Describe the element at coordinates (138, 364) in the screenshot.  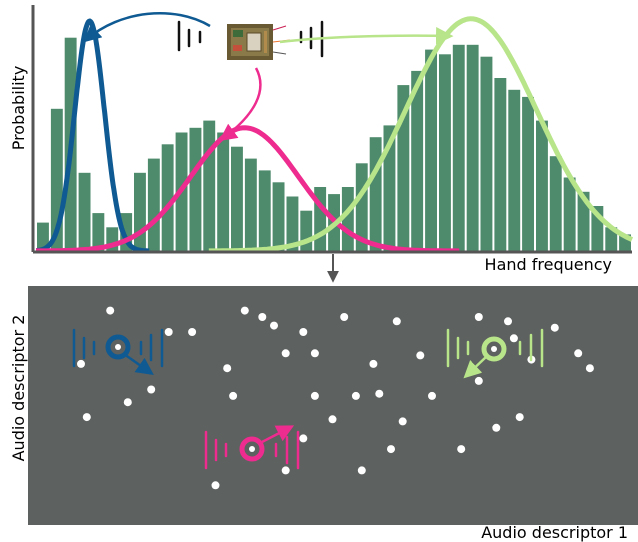
I see `blue-displacement-arrow` at that location.